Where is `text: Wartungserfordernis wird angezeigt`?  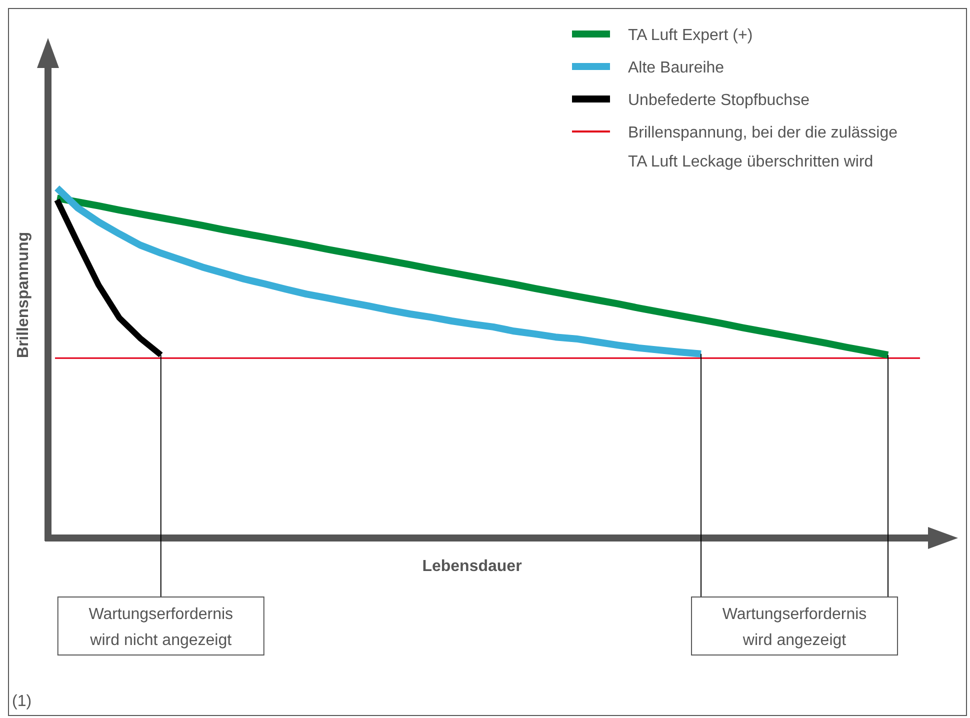
text: Wartungserfordernis wird angezeigt is located at coordinates (794, 627).